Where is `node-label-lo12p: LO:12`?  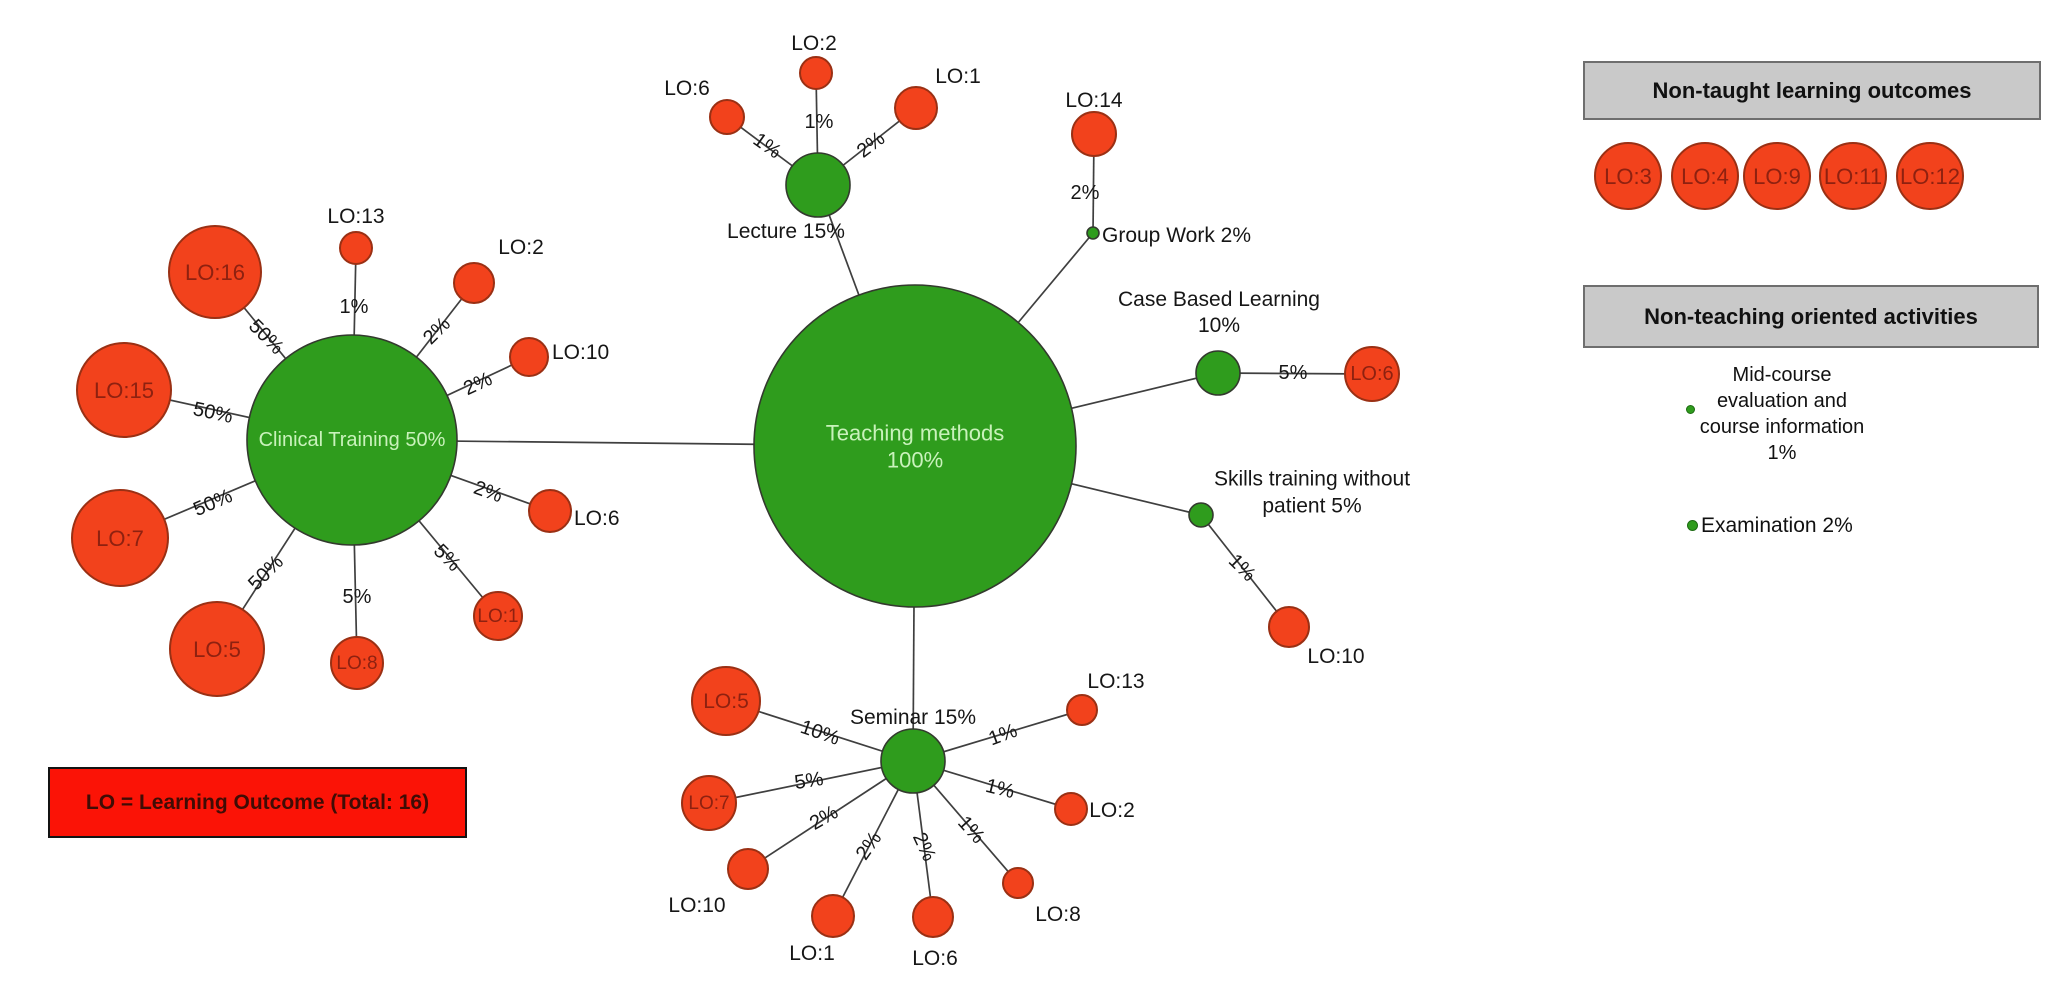
node-label-lo12p: LO:12 is located at coordinates (1930, 176).